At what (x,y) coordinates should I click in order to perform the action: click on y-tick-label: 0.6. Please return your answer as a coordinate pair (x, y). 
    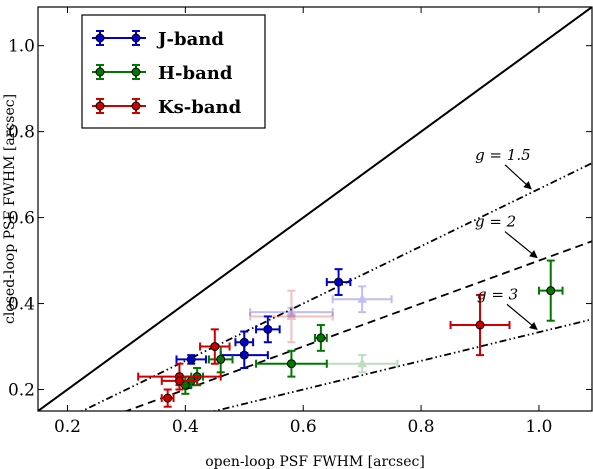
    Looking at the image, I should click on (21, 219).